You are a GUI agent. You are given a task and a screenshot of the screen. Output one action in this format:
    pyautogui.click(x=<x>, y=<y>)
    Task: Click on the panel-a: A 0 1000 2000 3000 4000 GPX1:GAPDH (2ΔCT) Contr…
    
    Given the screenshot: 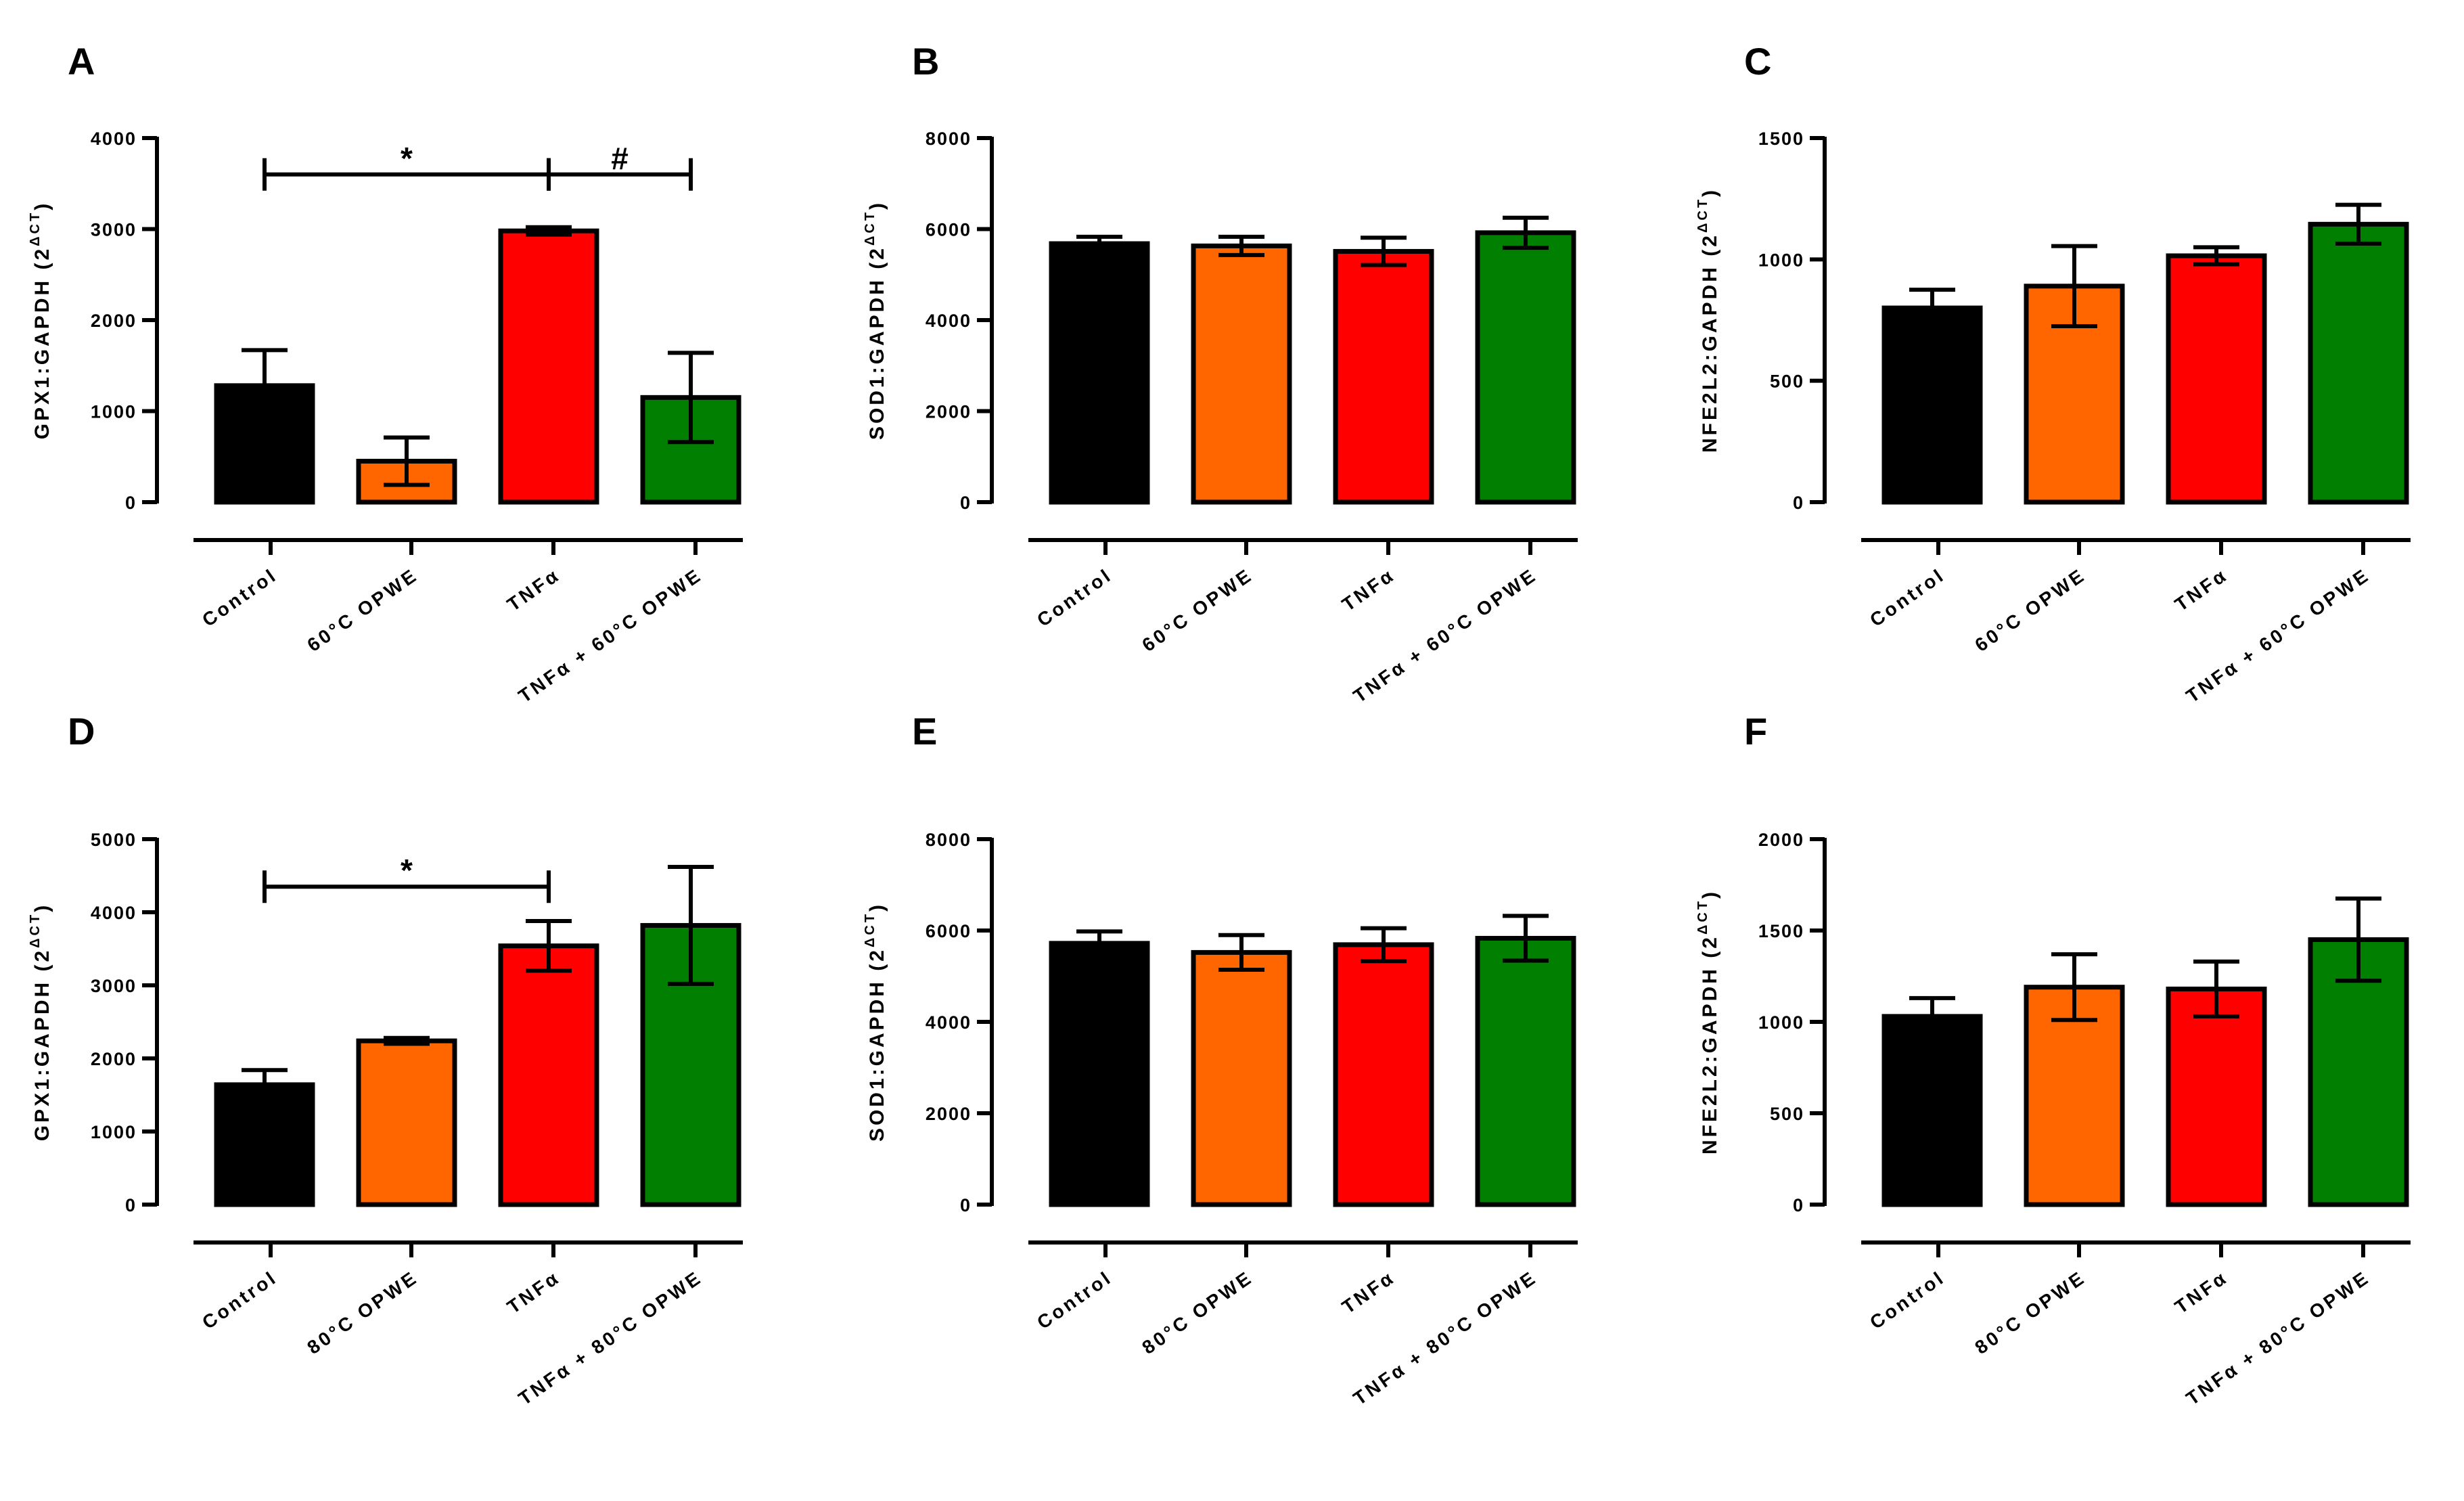 What is the action you would take?
    pyautogui.click(x=385, y=373)
    